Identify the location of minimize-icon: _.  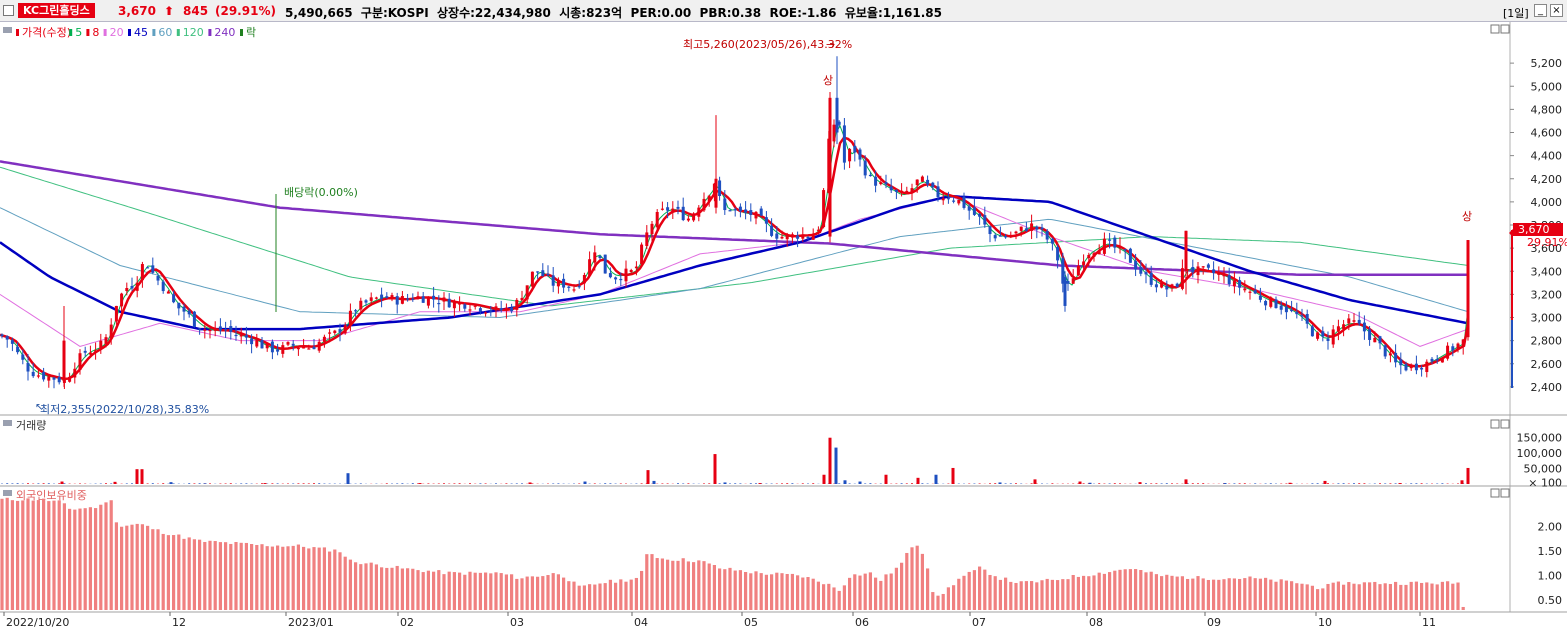
(1540, 10).